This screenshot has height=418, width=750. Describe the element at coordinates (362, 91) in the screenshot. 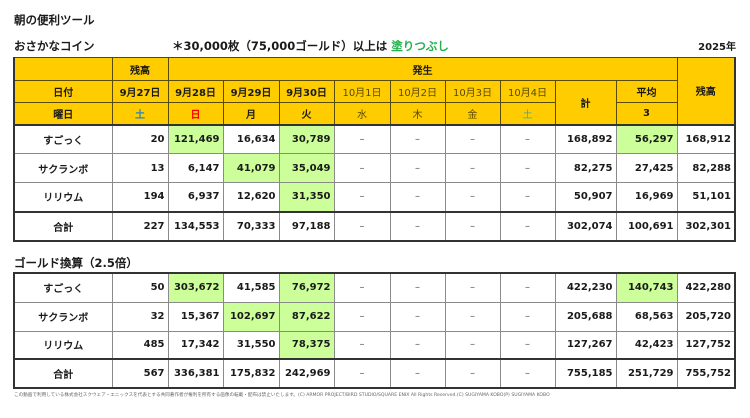

I see `date-cell: 10月1日` at that location.